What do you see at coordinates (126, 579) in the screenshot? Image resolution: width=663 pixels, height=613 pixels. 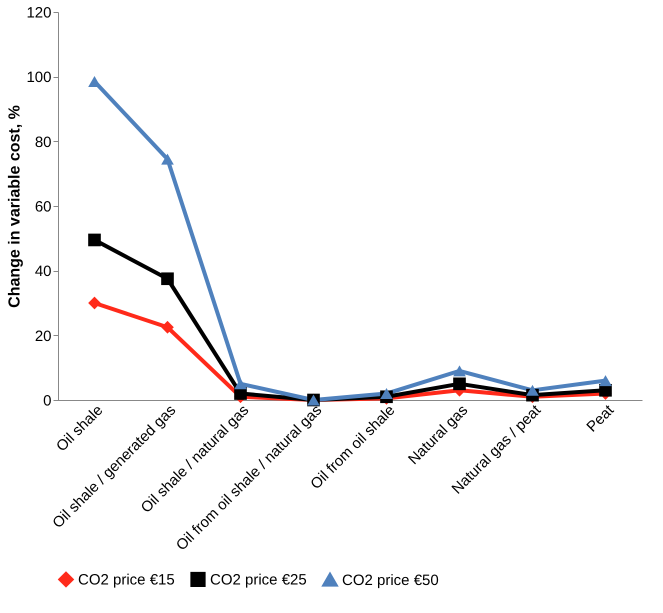 I see `legend-label: CO2 price €15` at bounding box center [126, 579].